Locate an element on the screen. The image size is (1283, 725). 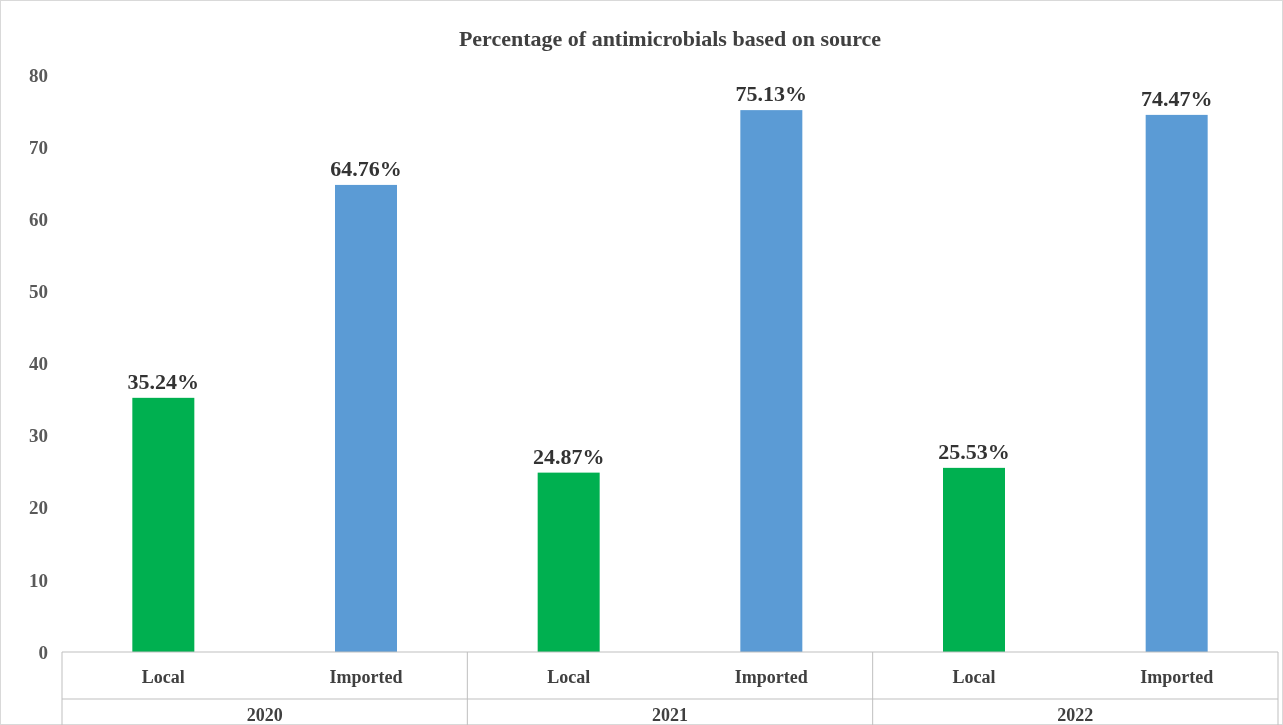
y-tick-label: 70 is located at coordinates (38, 147).